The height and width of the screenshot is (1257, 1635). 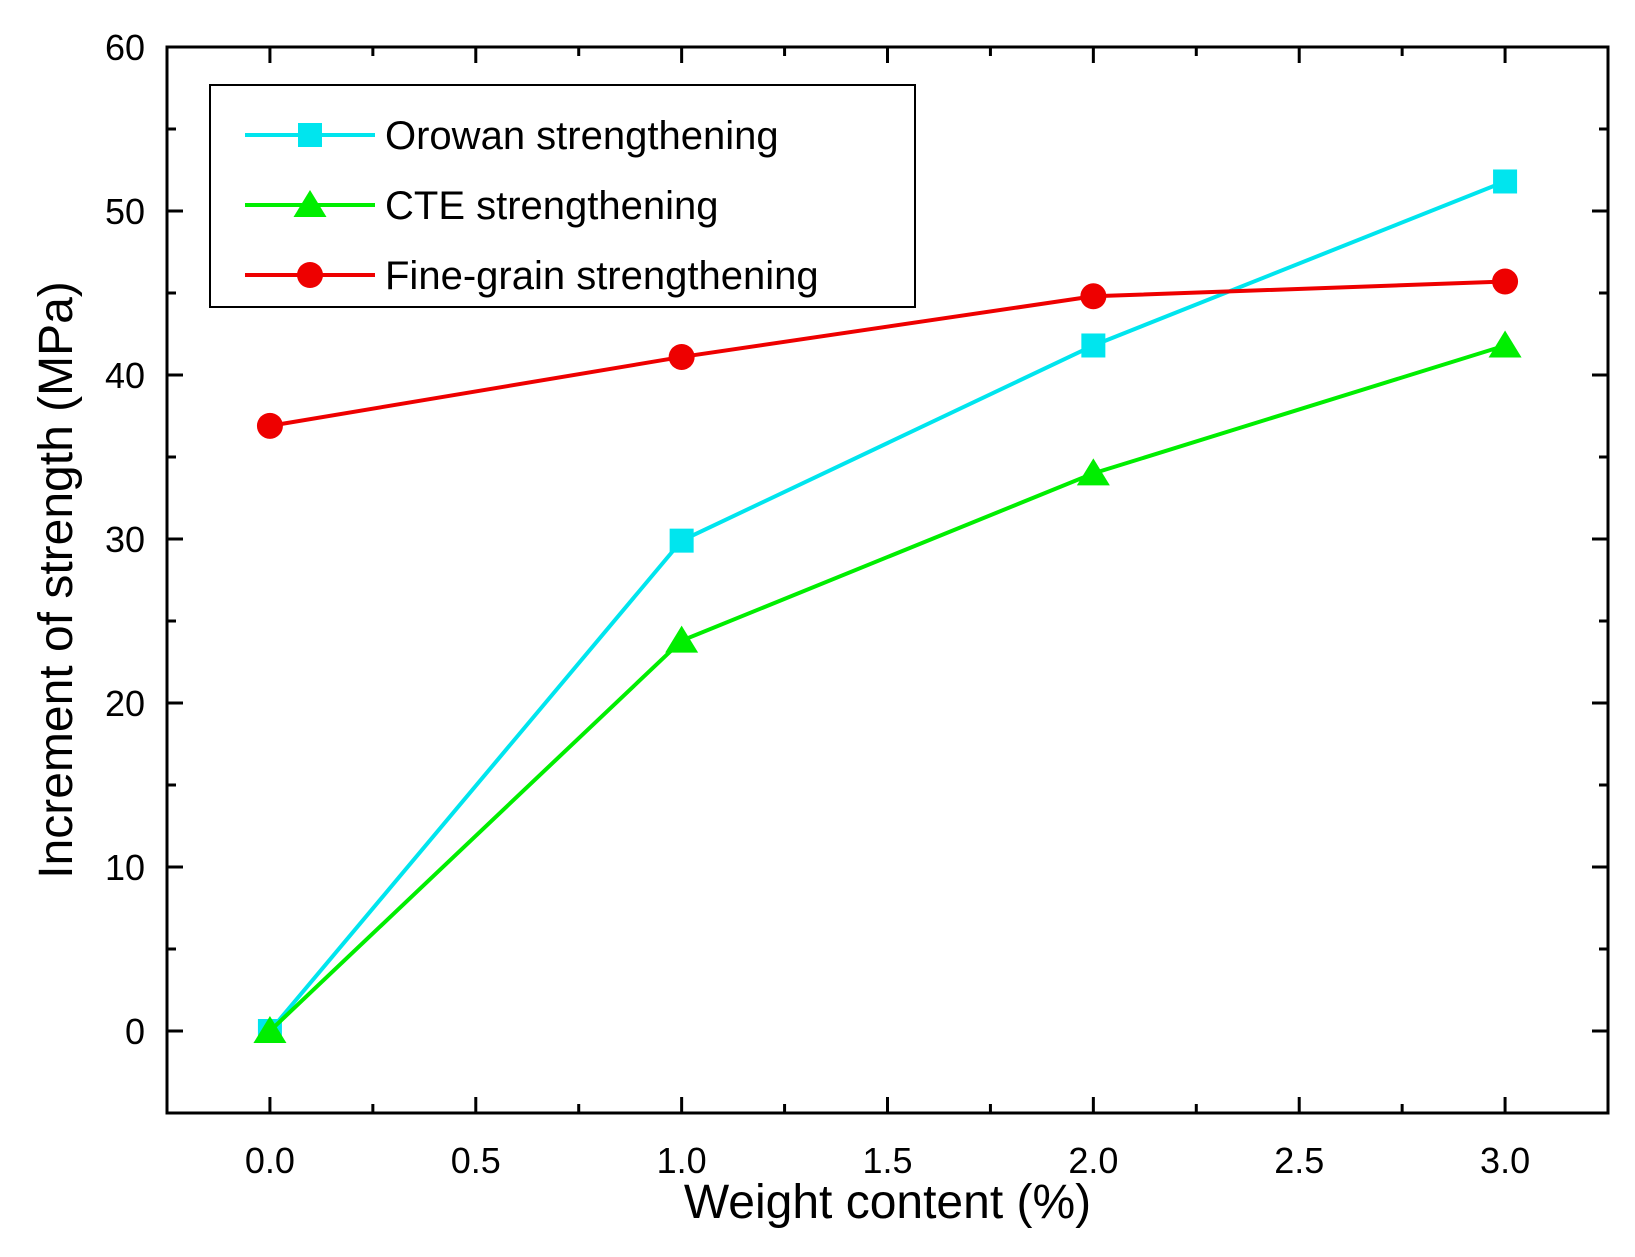 I want to click on legend-item: Orowan strengthening, so click(x=512, y=136).